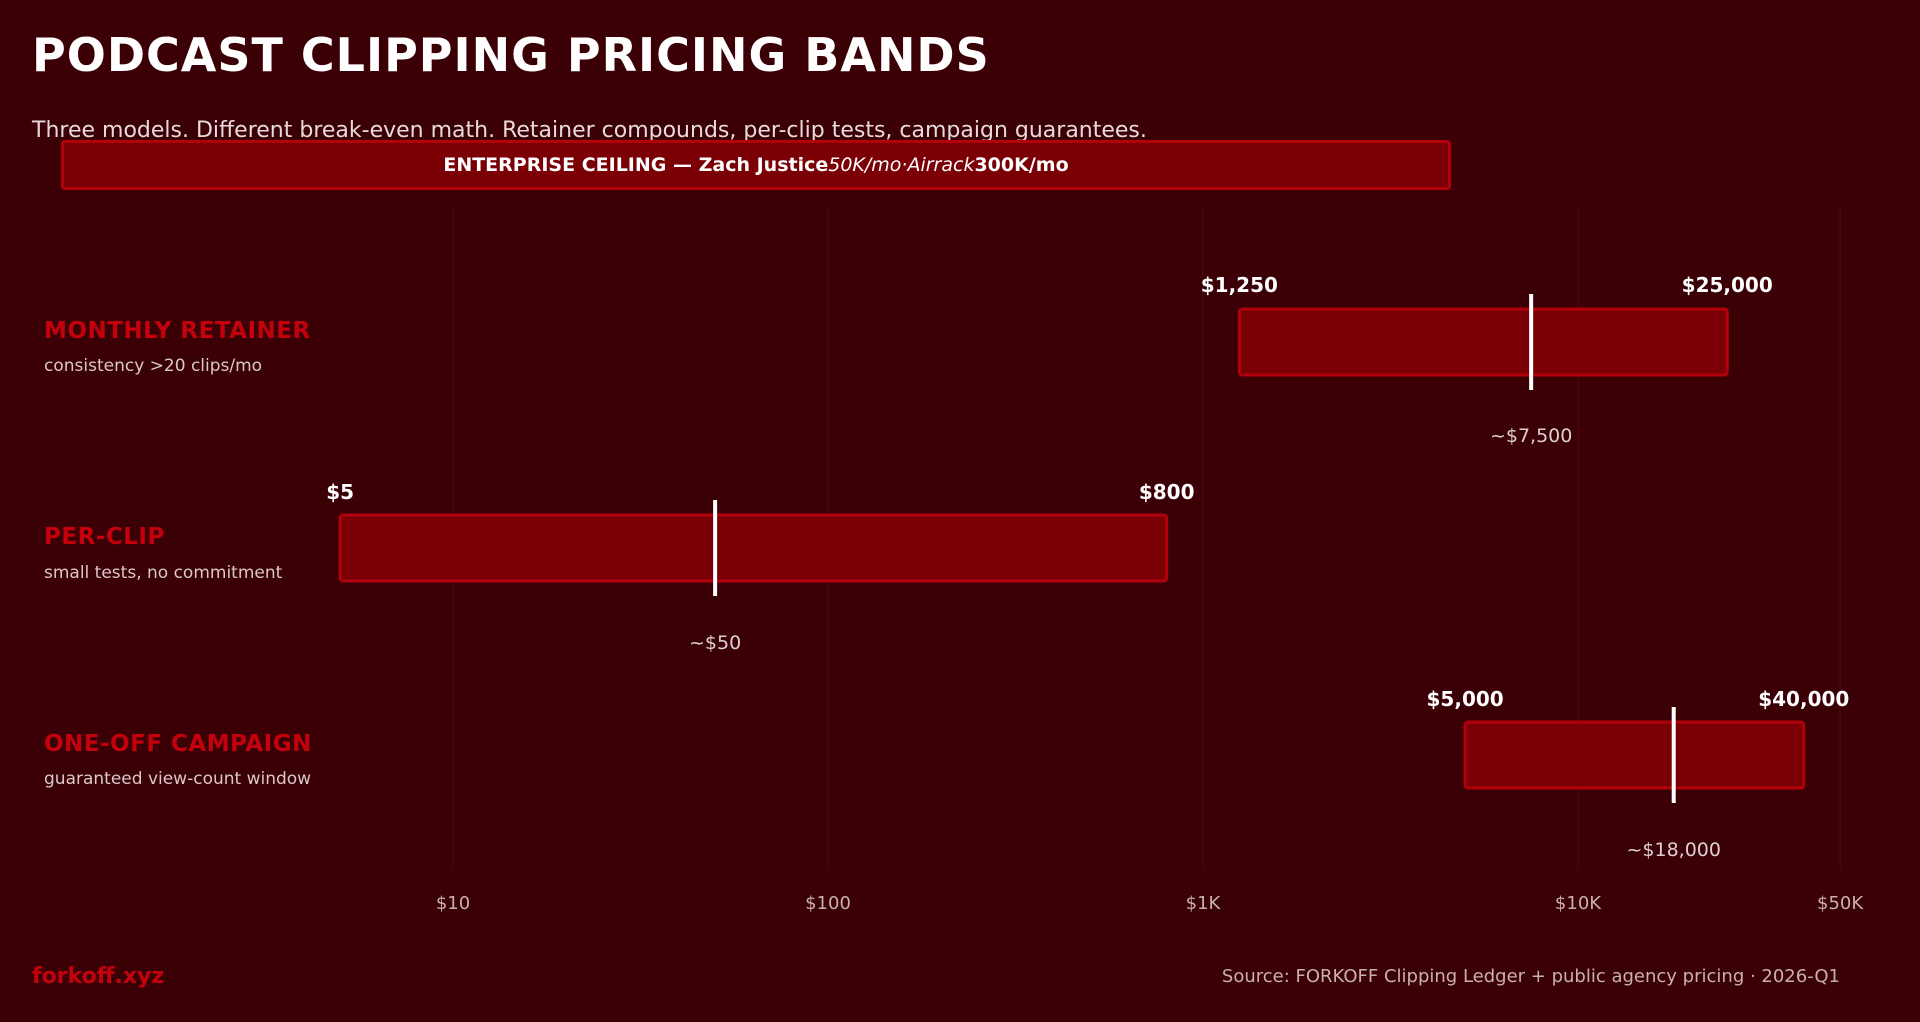 The width and height of the screenshot is (1920, 1022). Describe the element at coordinates (1021, 165) in the screenshot. I see `banner-bold-suffix: 300K/mo` at that location.